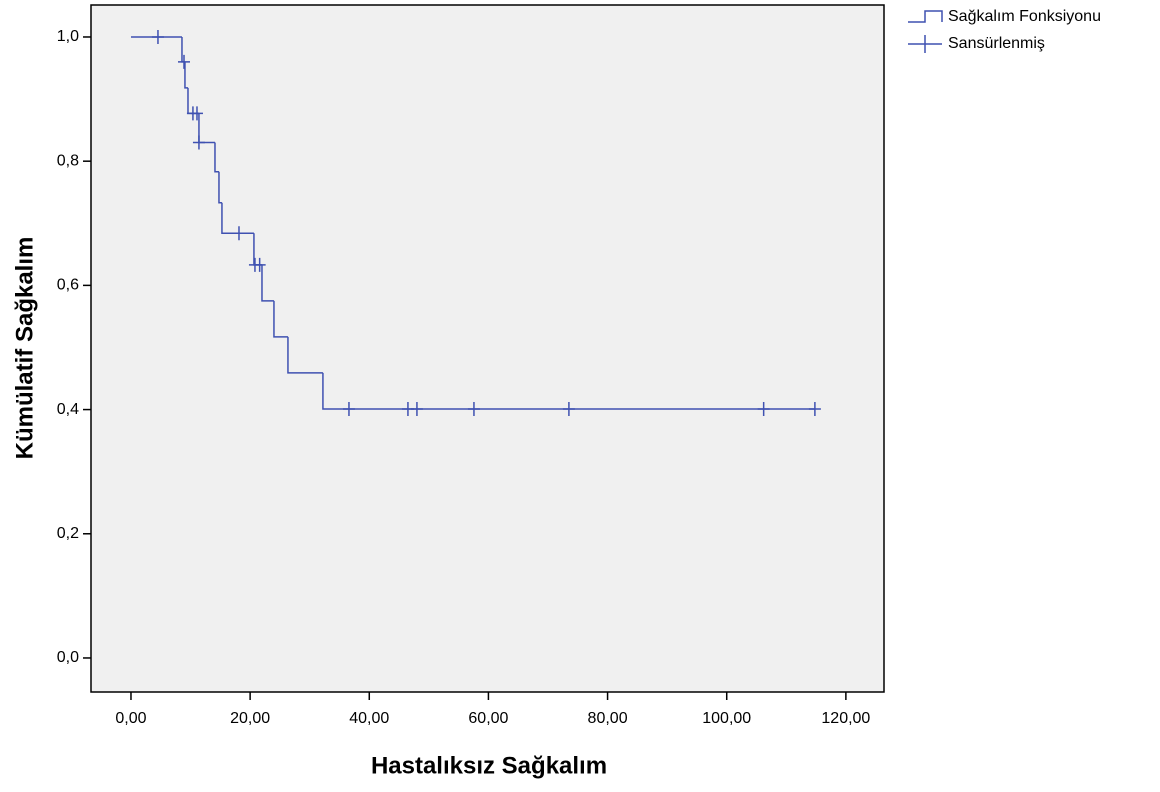 This screenshot has height=792, width=1160. Describe the element at coordinates (68, 285) in the screenshot. I see `y-tick-label: 0,6` at that location.